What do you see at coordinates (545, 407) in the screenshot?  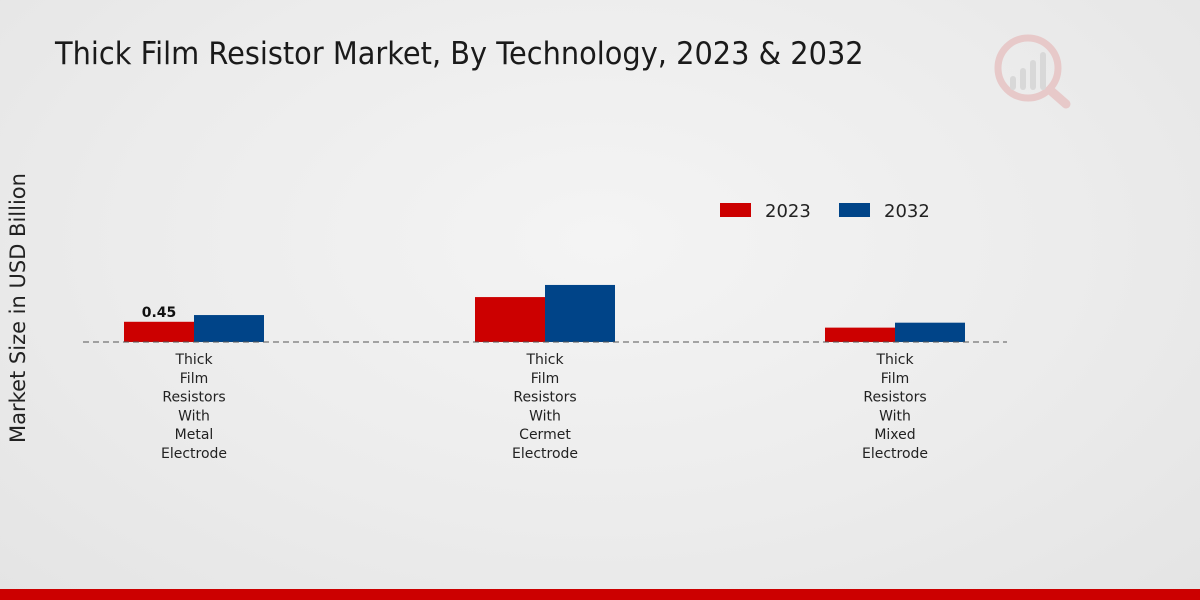 I see `x-tick-label-1: Thick Film Resistors With Cermet Electrode` at bounding box center [545, 407].